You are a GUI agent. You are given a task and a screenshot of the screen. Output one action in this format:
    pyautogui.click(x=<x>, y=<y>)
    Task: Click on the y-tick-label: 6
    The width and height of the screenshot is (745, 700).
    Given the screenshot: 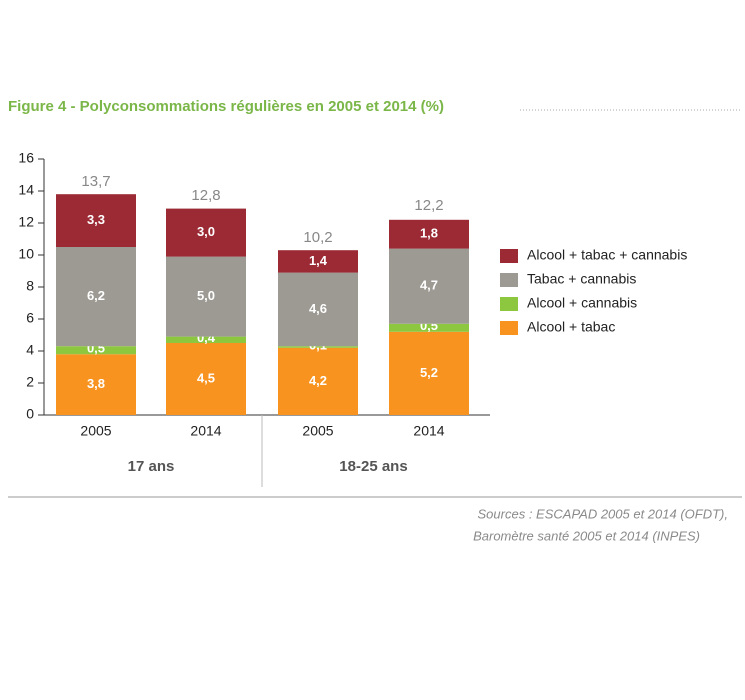 What is the action you would take?
    pyautogui.click(x=30, y=318)
    